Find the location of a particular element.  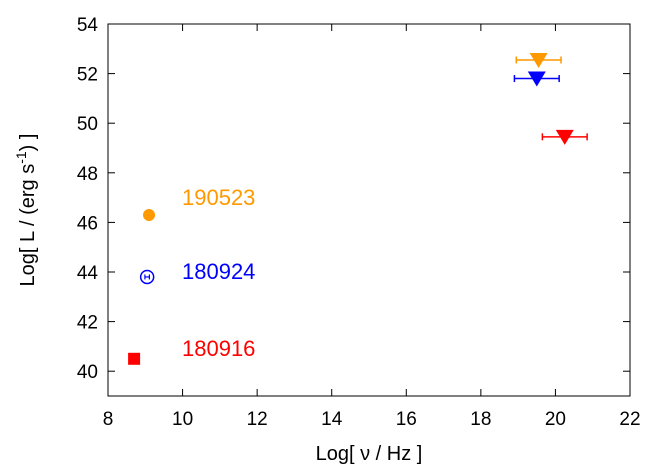

x-tick-label: 12 is located at coordinates (257, 419).